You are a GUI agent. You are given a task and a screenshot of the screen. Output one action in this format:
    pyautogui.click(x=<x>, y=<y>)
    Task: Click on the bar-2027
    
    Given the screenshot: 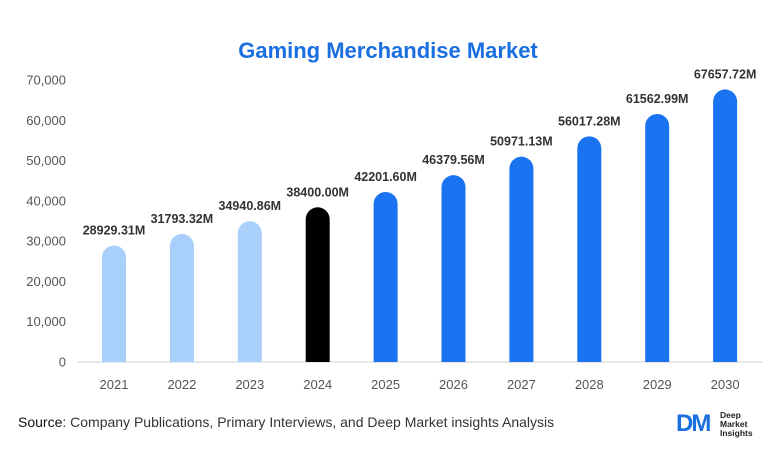 What is the action you would take?
    pyautogui.click(x=521, y=259)
    